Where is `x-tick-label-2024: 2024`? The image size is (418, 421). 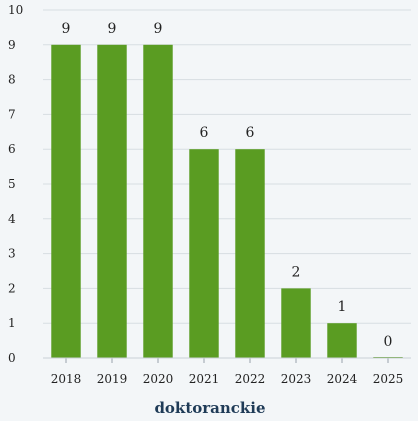
x-tick-label-2024: 2024 is located at coordinates (342, 379).